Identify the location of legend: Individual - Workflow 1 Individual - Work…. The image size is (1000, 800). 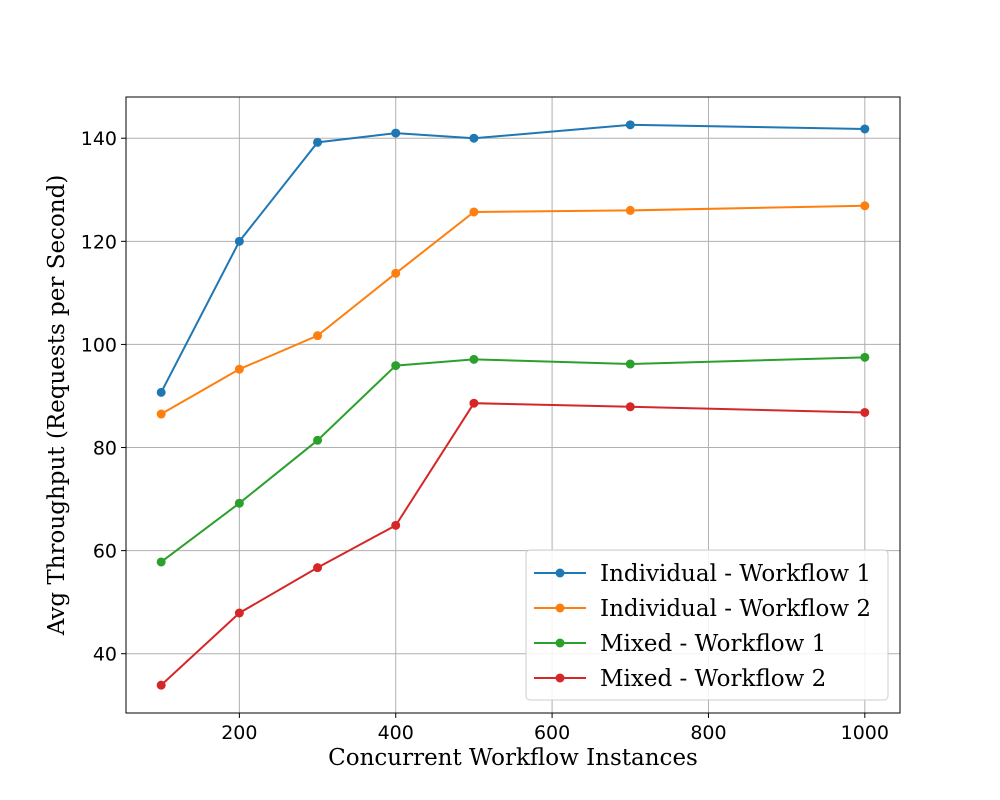
(707, 625).